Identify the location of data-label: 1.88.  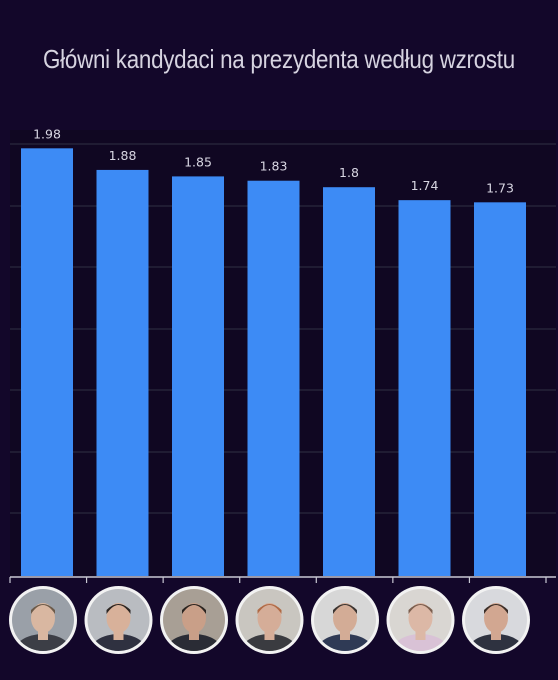
(123, 155).